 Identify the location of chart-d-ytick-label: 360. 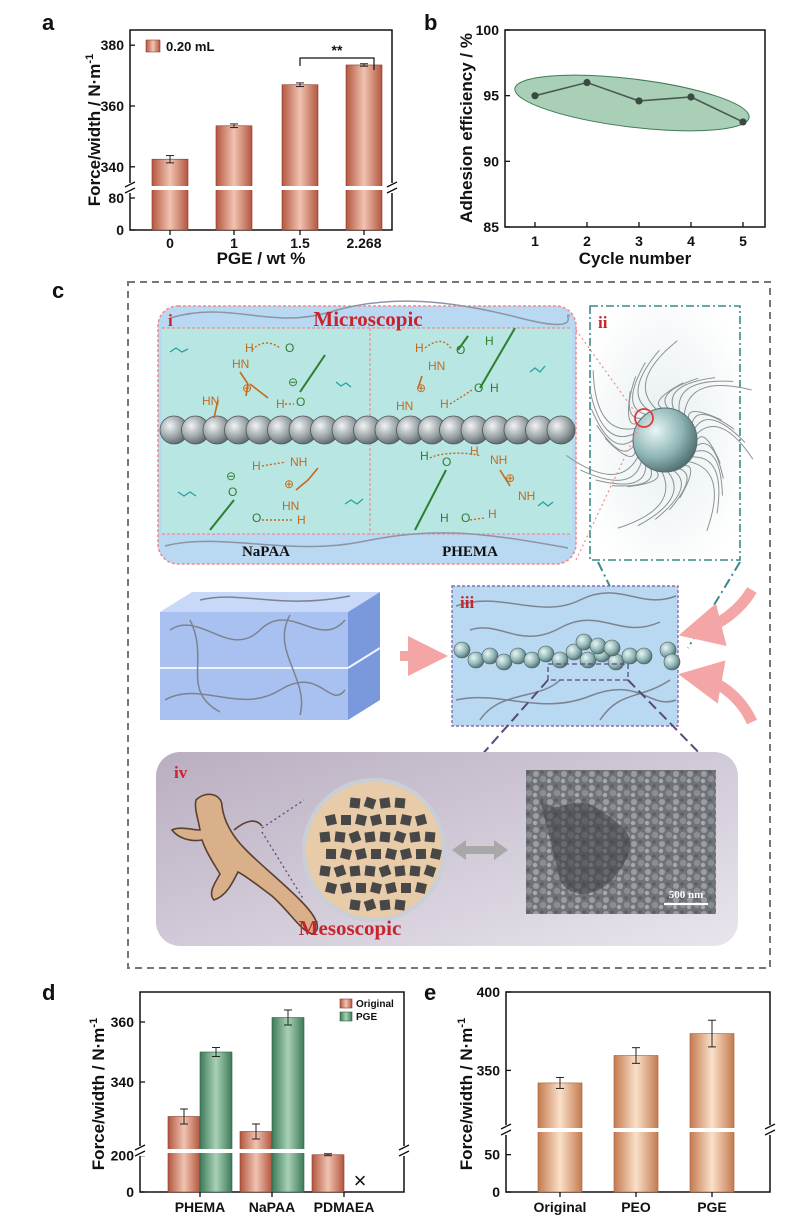
(123, 1022).